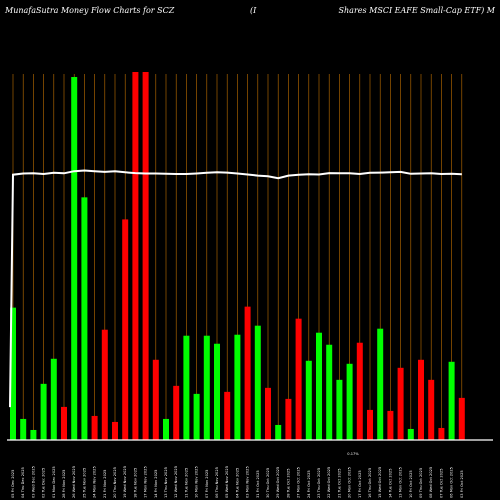  I want to click on chart-title-right: Shares MSCI EAFE Small-Cap ETF) M, so click(417, 10).